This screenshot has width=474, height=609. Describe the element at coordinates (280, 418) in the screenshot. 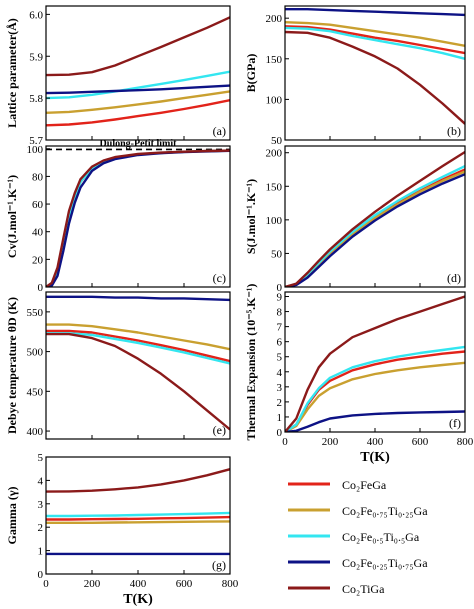

I see `y-tick-label-f: 1` at that location.